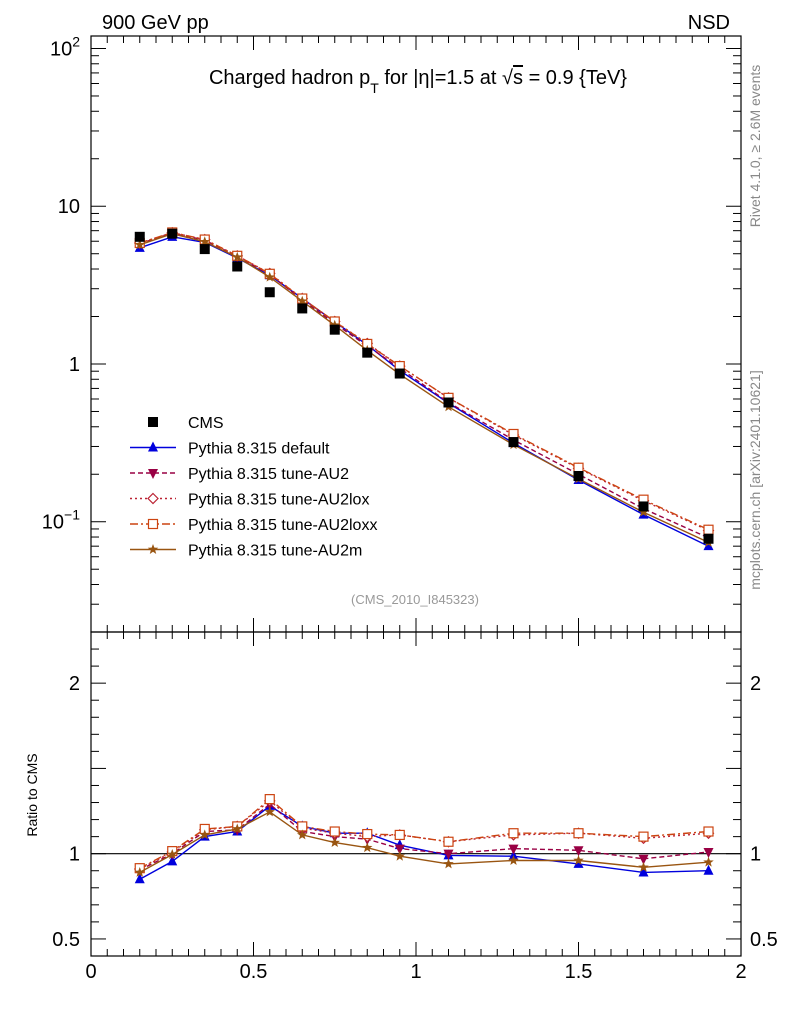 The image size is (786, 1024). What do you see at coordinates (755, 855) in the screenshot?
I see `ratio-y-tick-label-right: 1` at bounding box center [755, 855].